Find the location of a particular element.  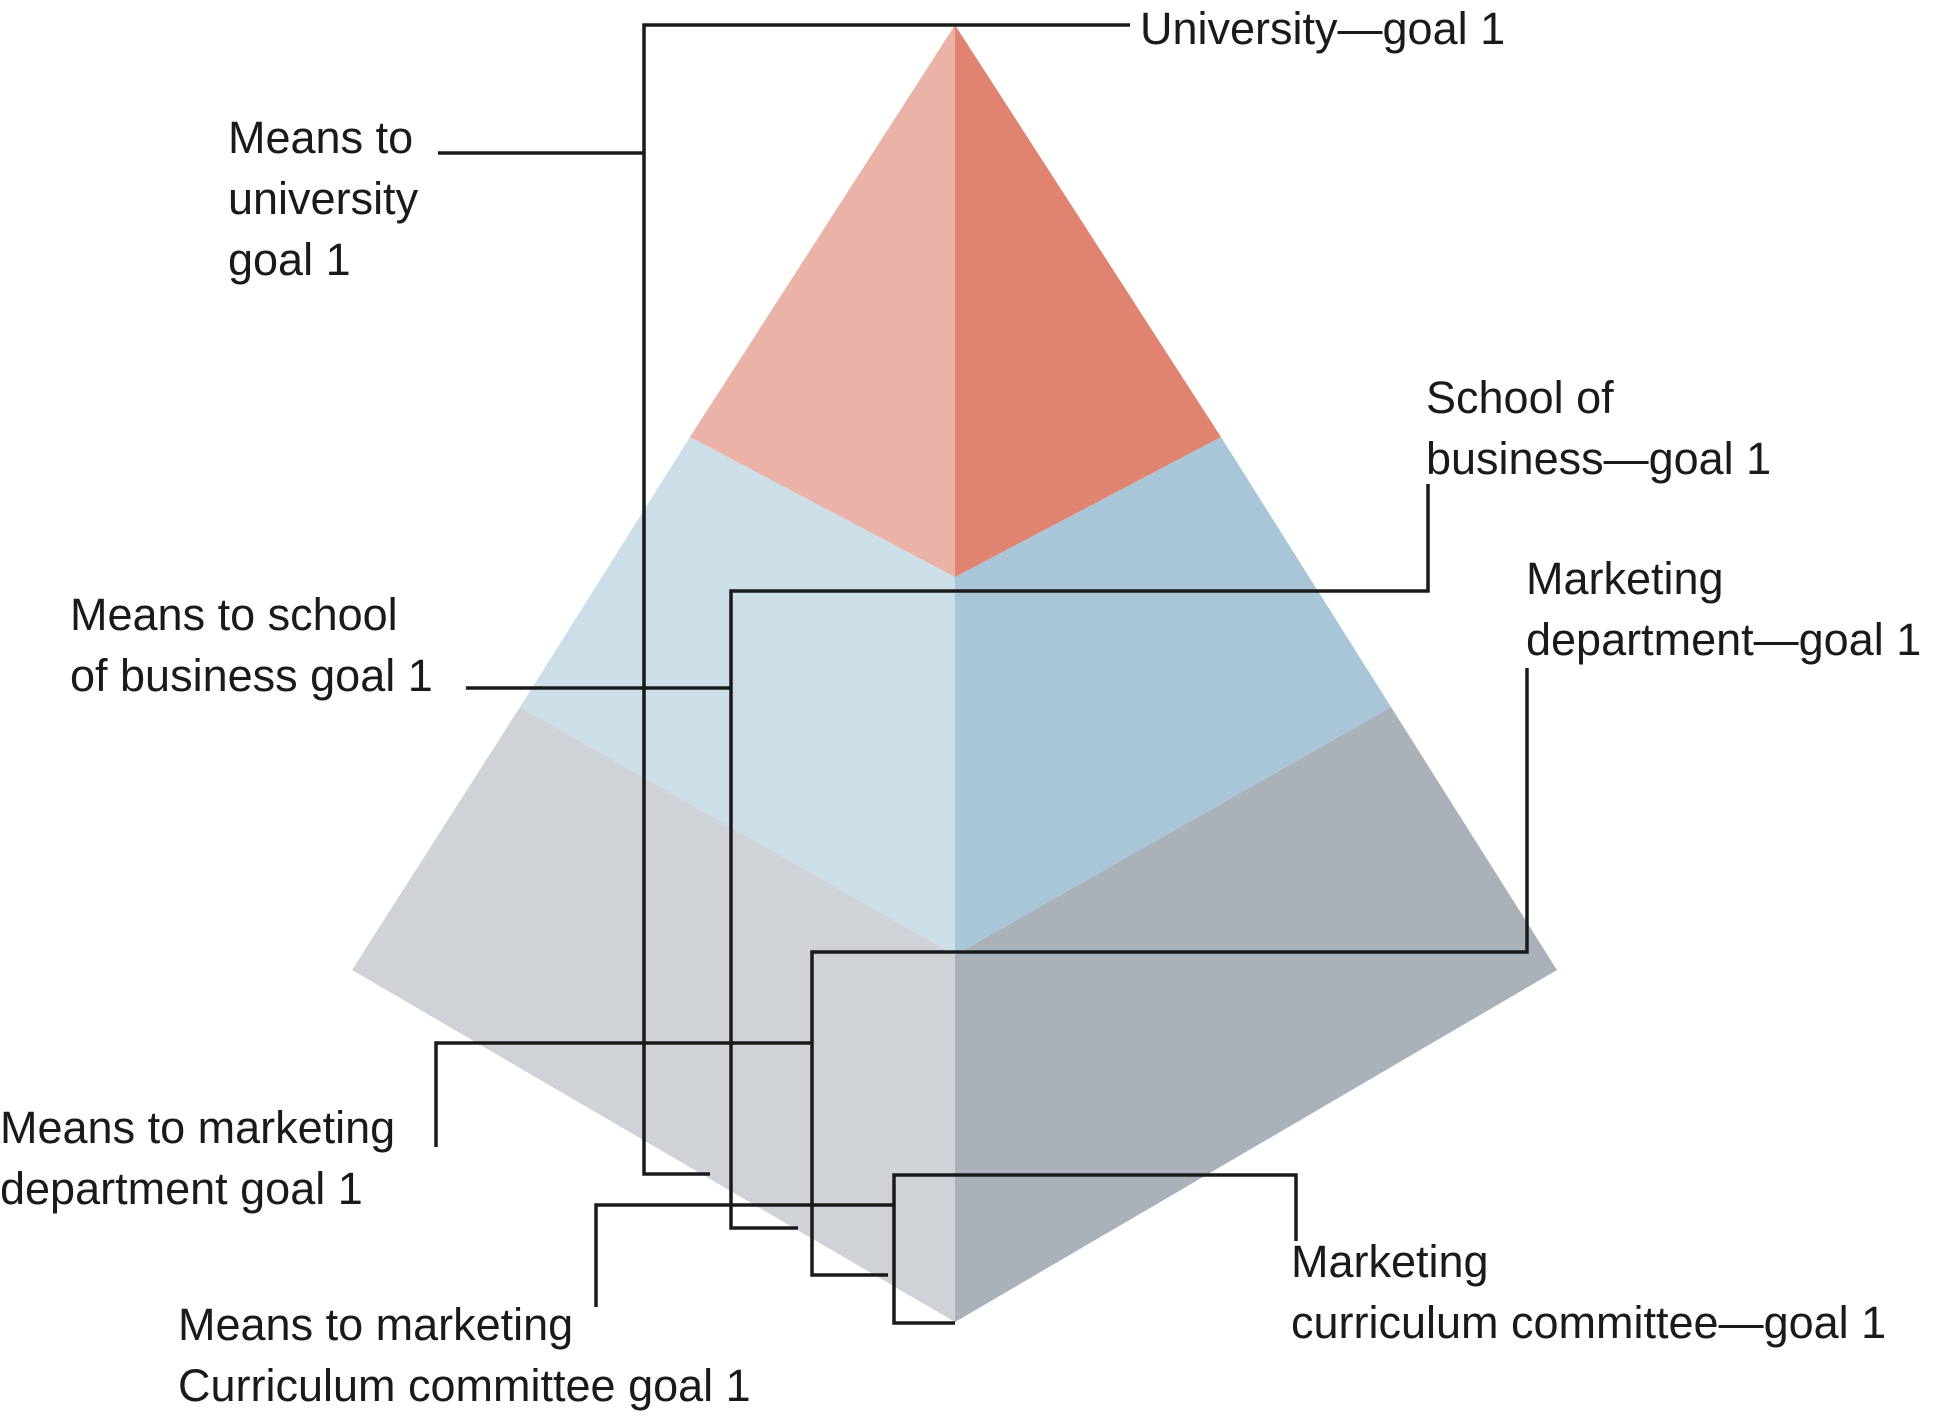

means-department-label: Means to marketing department goal 1 is located at coordinates (204, 1158).